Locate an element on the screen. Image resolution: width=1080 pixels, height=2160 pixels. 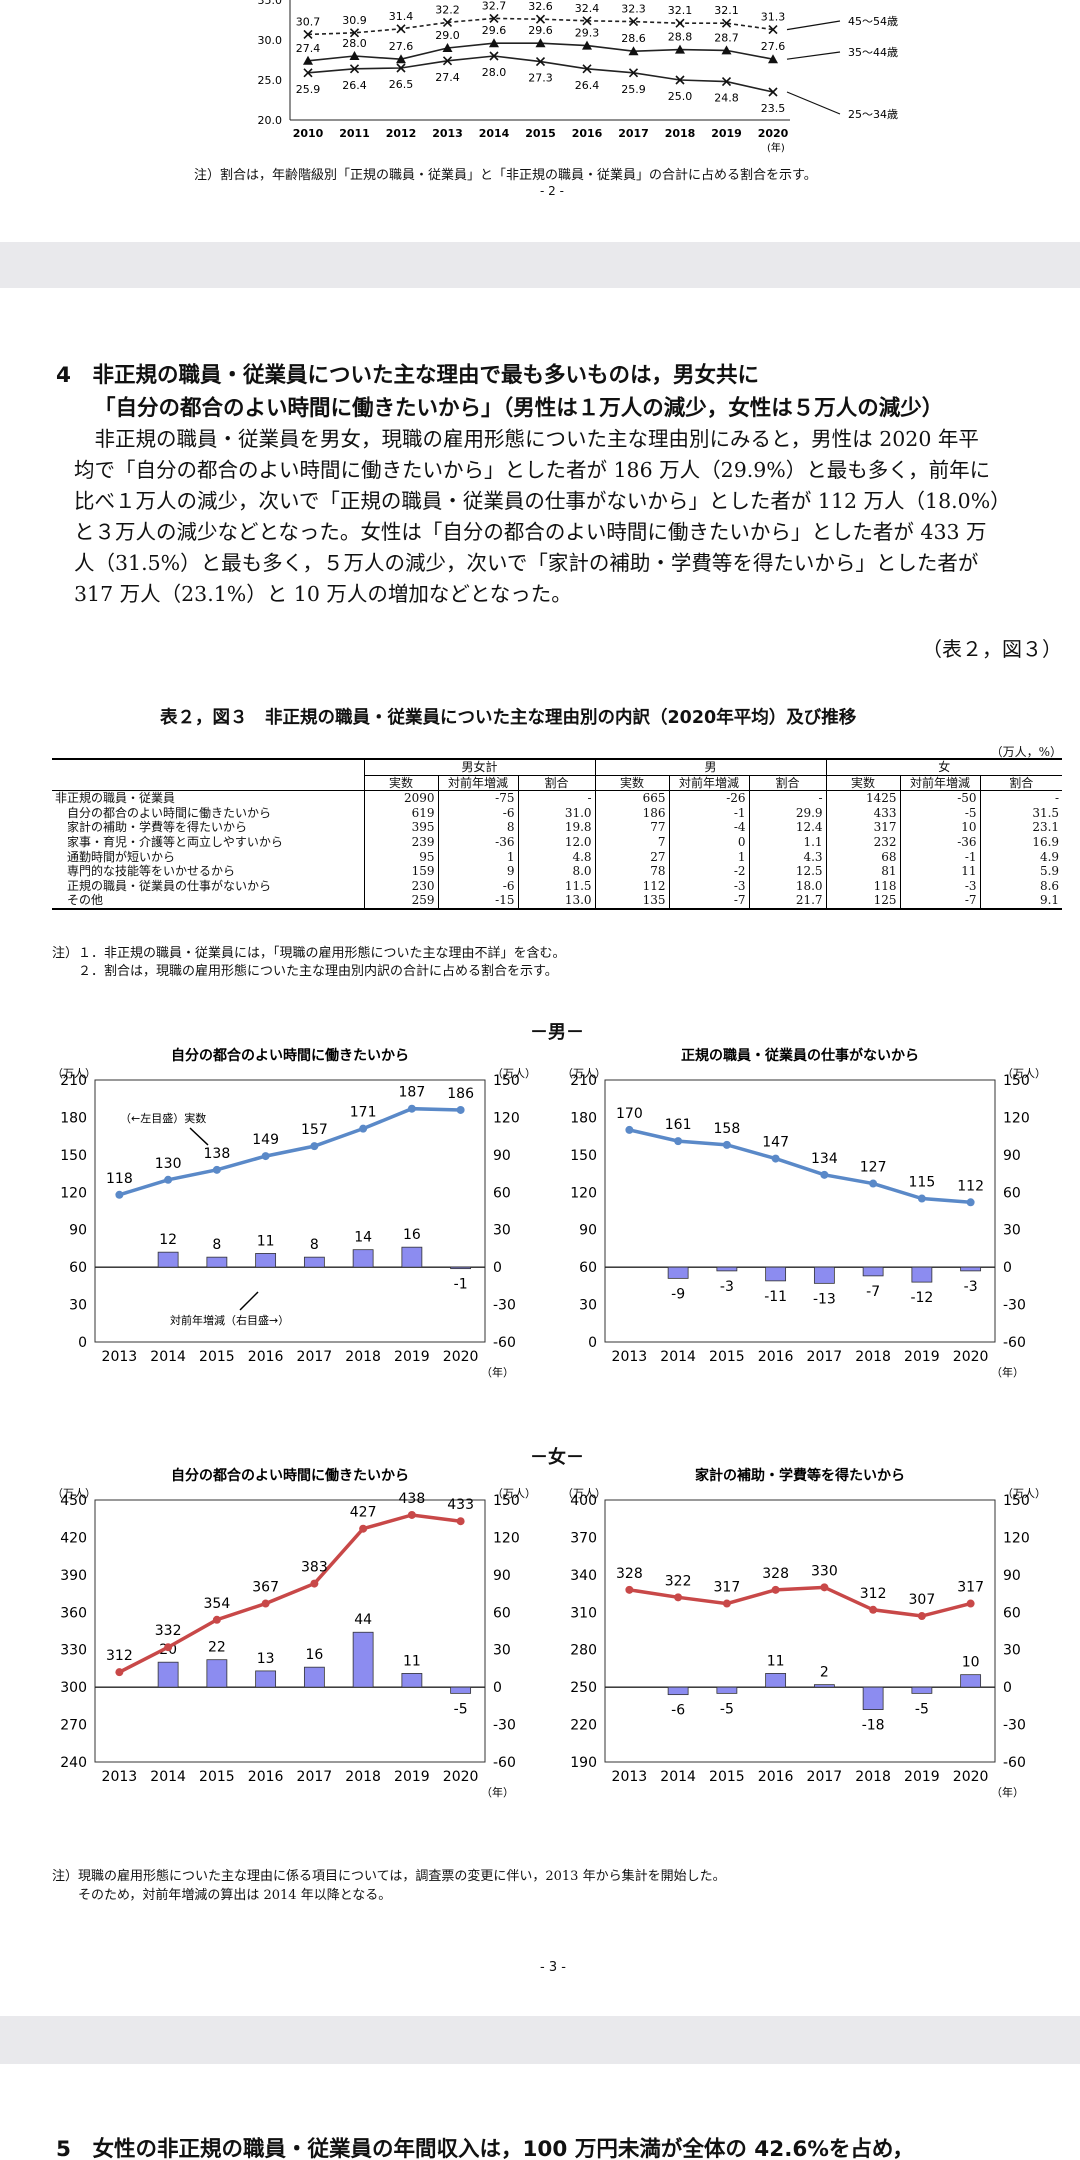
x-tick-label: 2014 is located at coordinates (678, 1357).